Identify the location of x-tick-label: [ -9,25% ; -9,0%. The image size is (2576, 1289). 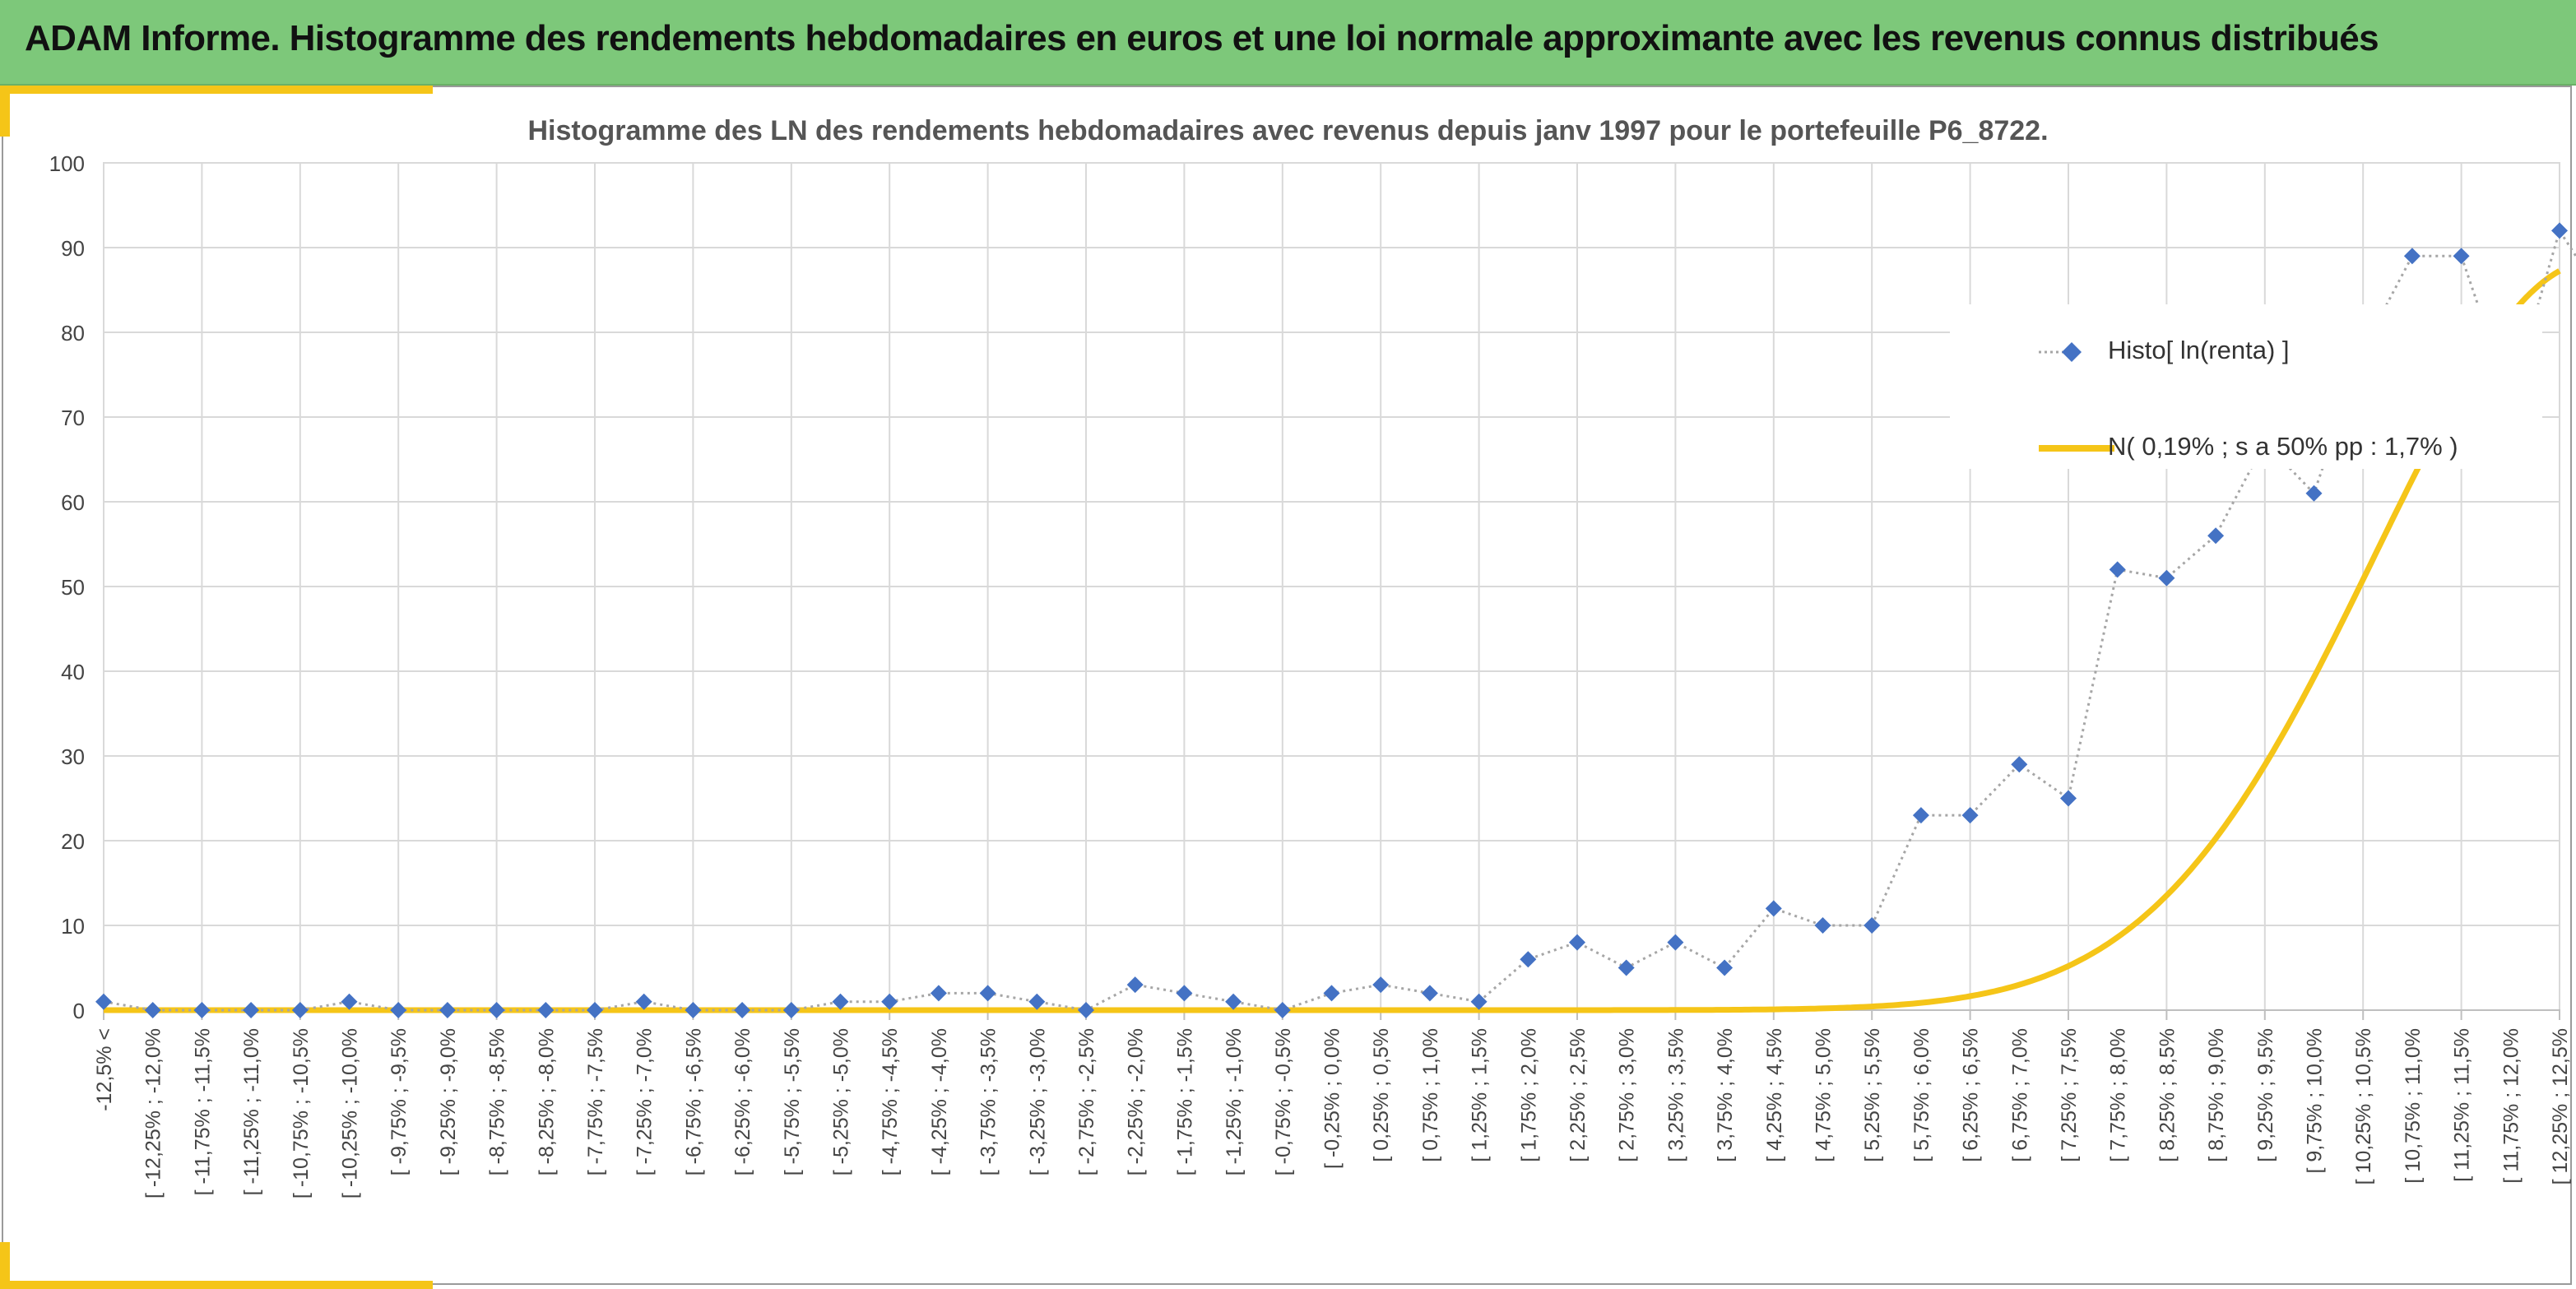
(449, 1101).